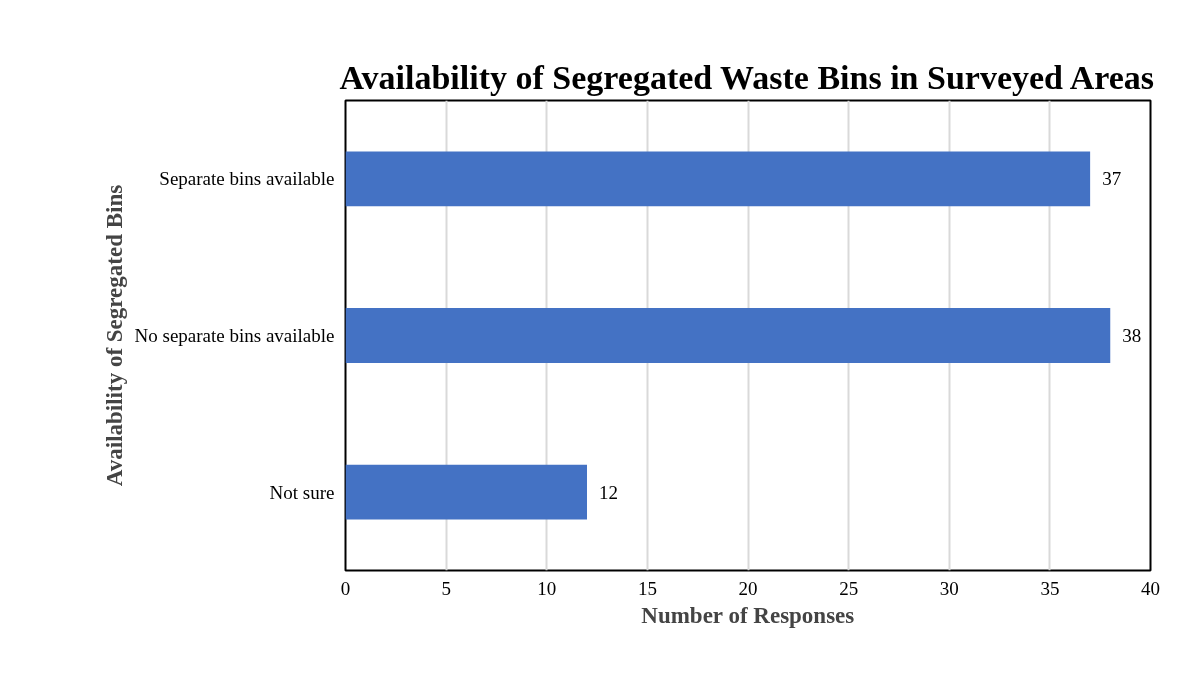 This screenshot has width=1192, height=675. What do you see at coordinates (547, 588) in the screenshot?
I see `x-tick-label: 10` at bounding box center [547, 588].